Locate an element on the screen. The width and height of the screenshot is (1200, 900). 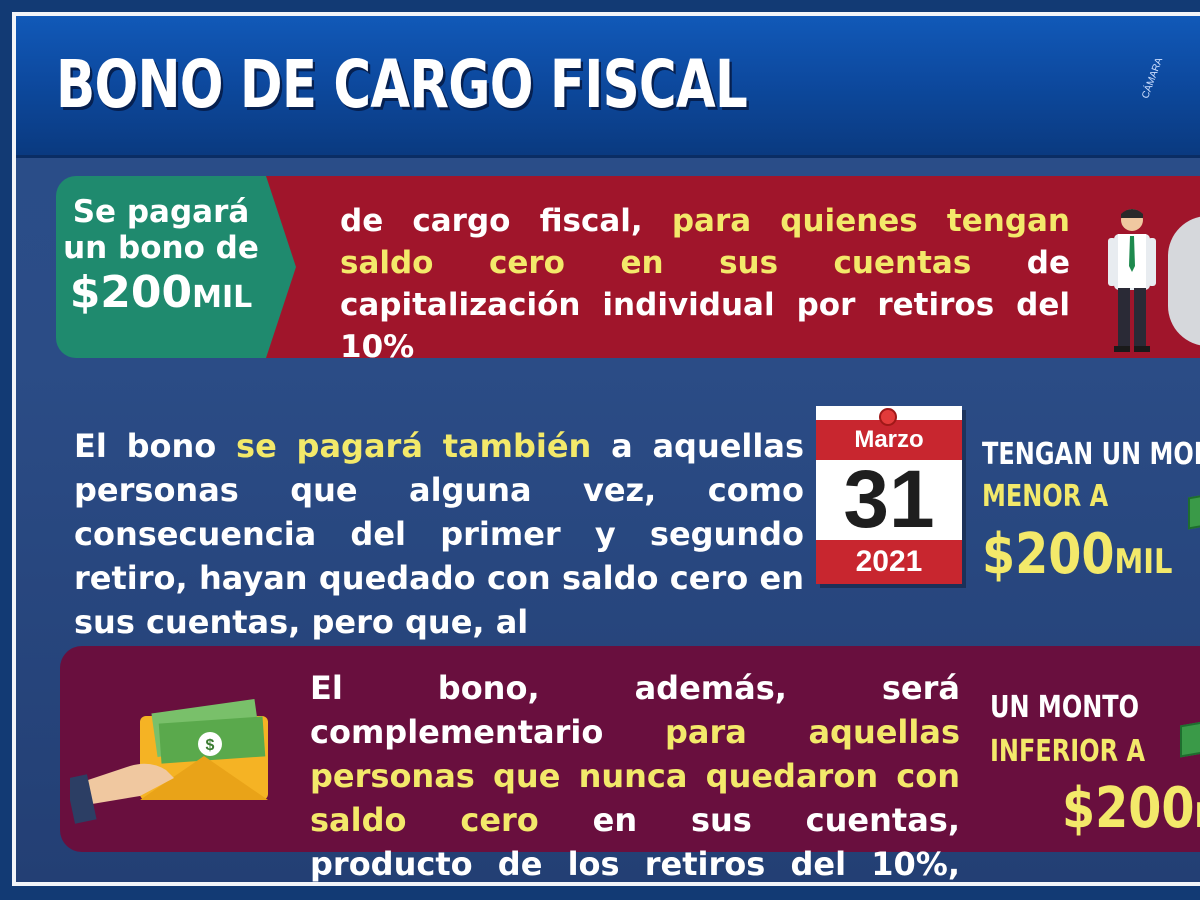
badge-text: Se pagará un bono de $200MIL is located at coordinates (161, 259).